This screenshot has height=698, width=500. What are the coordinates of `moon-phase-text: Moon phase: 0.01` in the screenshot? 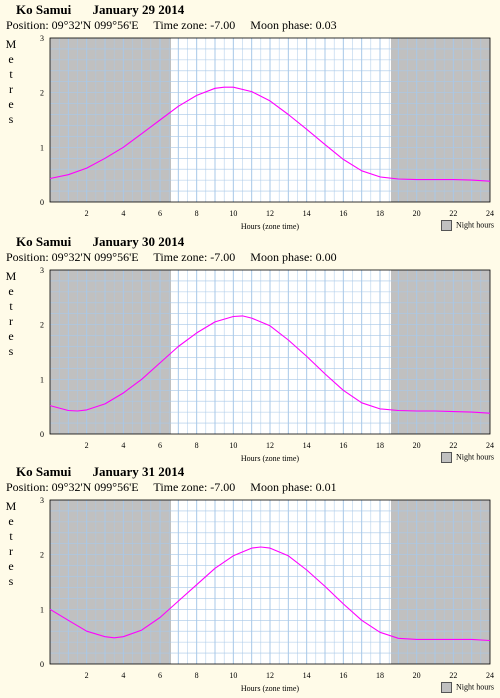 It's located at (293, 487).